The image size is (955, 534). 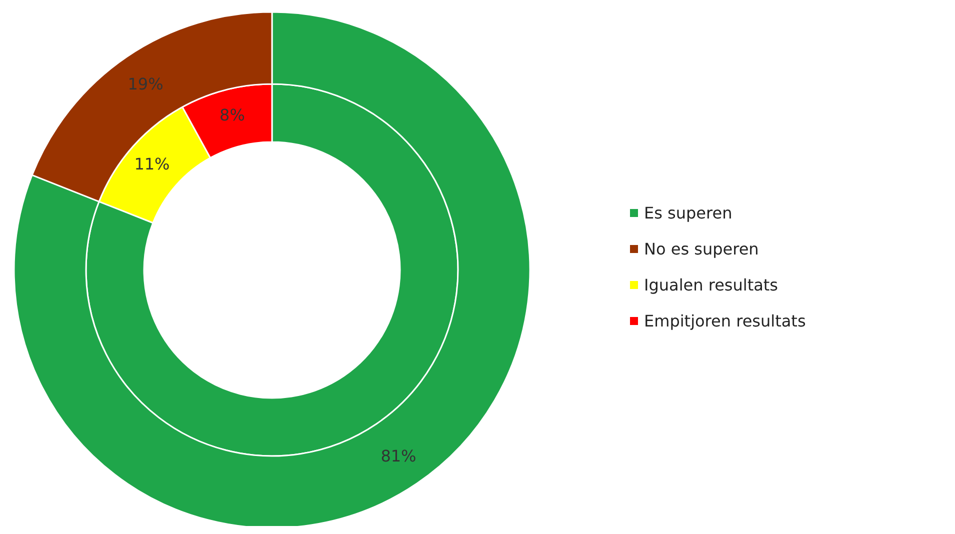 What do you see at coordinates (146, 84) in the screenshot?
I see `data-label: 19%` at bounding box center [146, 84].